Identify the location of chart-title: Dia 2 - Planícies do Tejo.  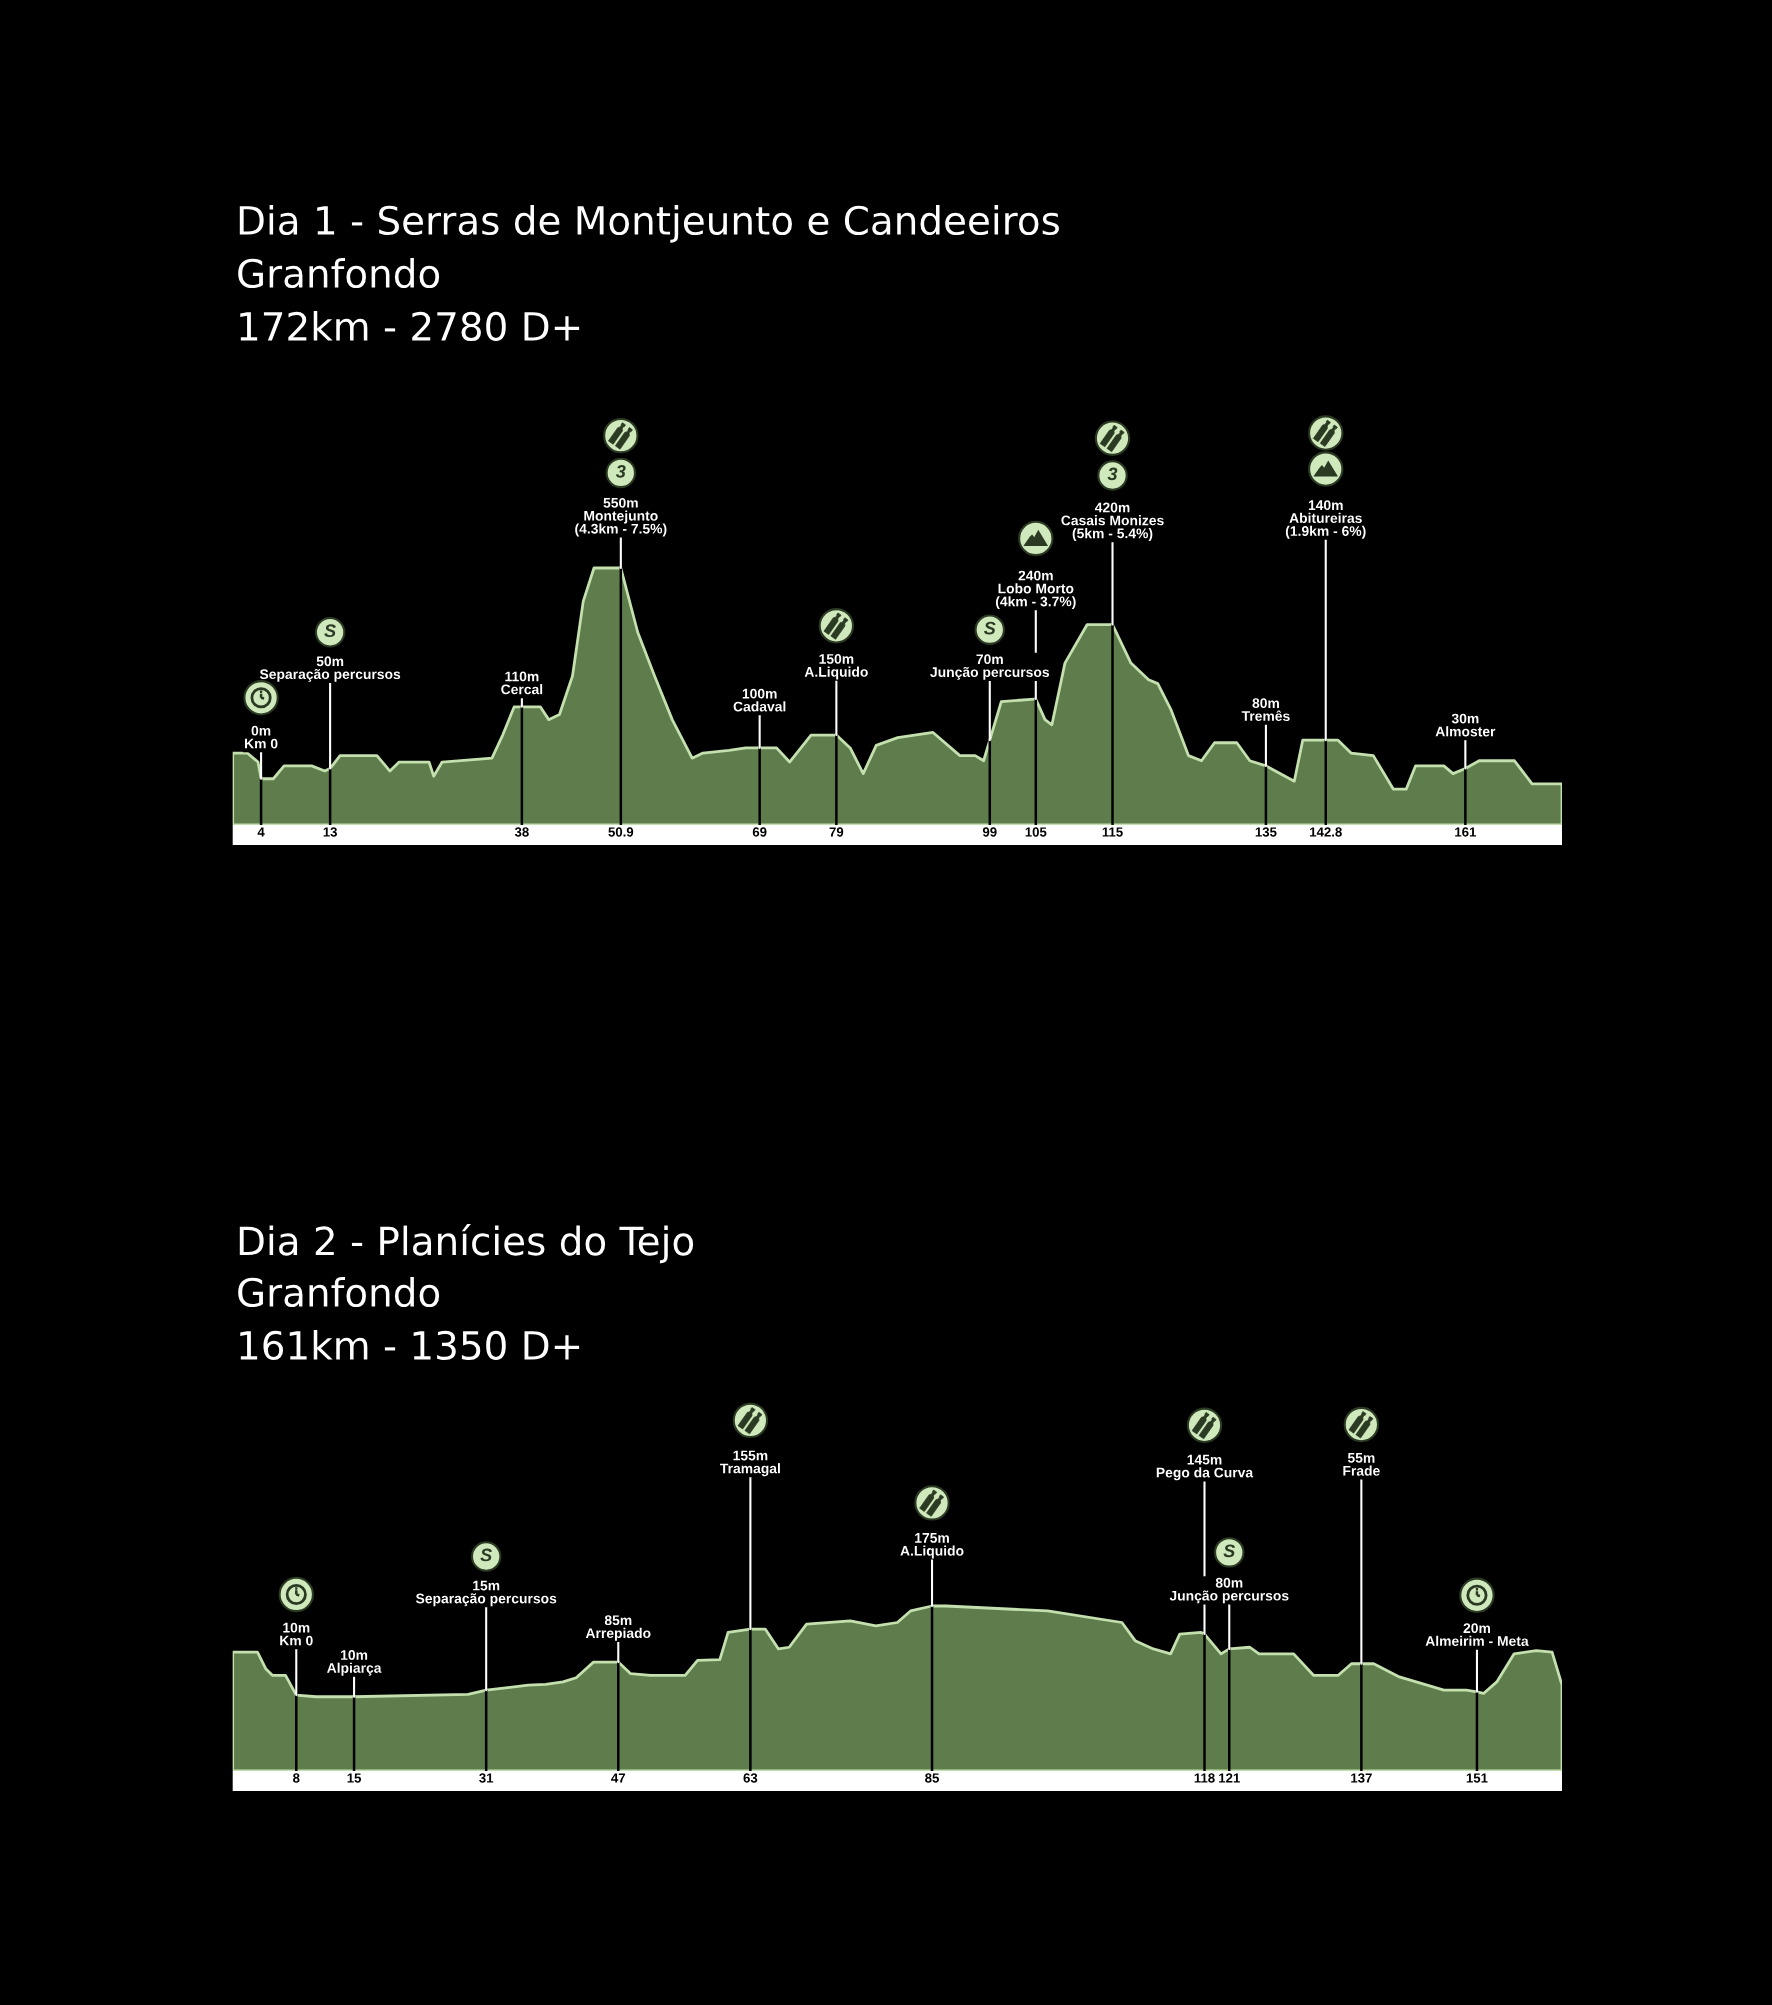
(466, 1244).